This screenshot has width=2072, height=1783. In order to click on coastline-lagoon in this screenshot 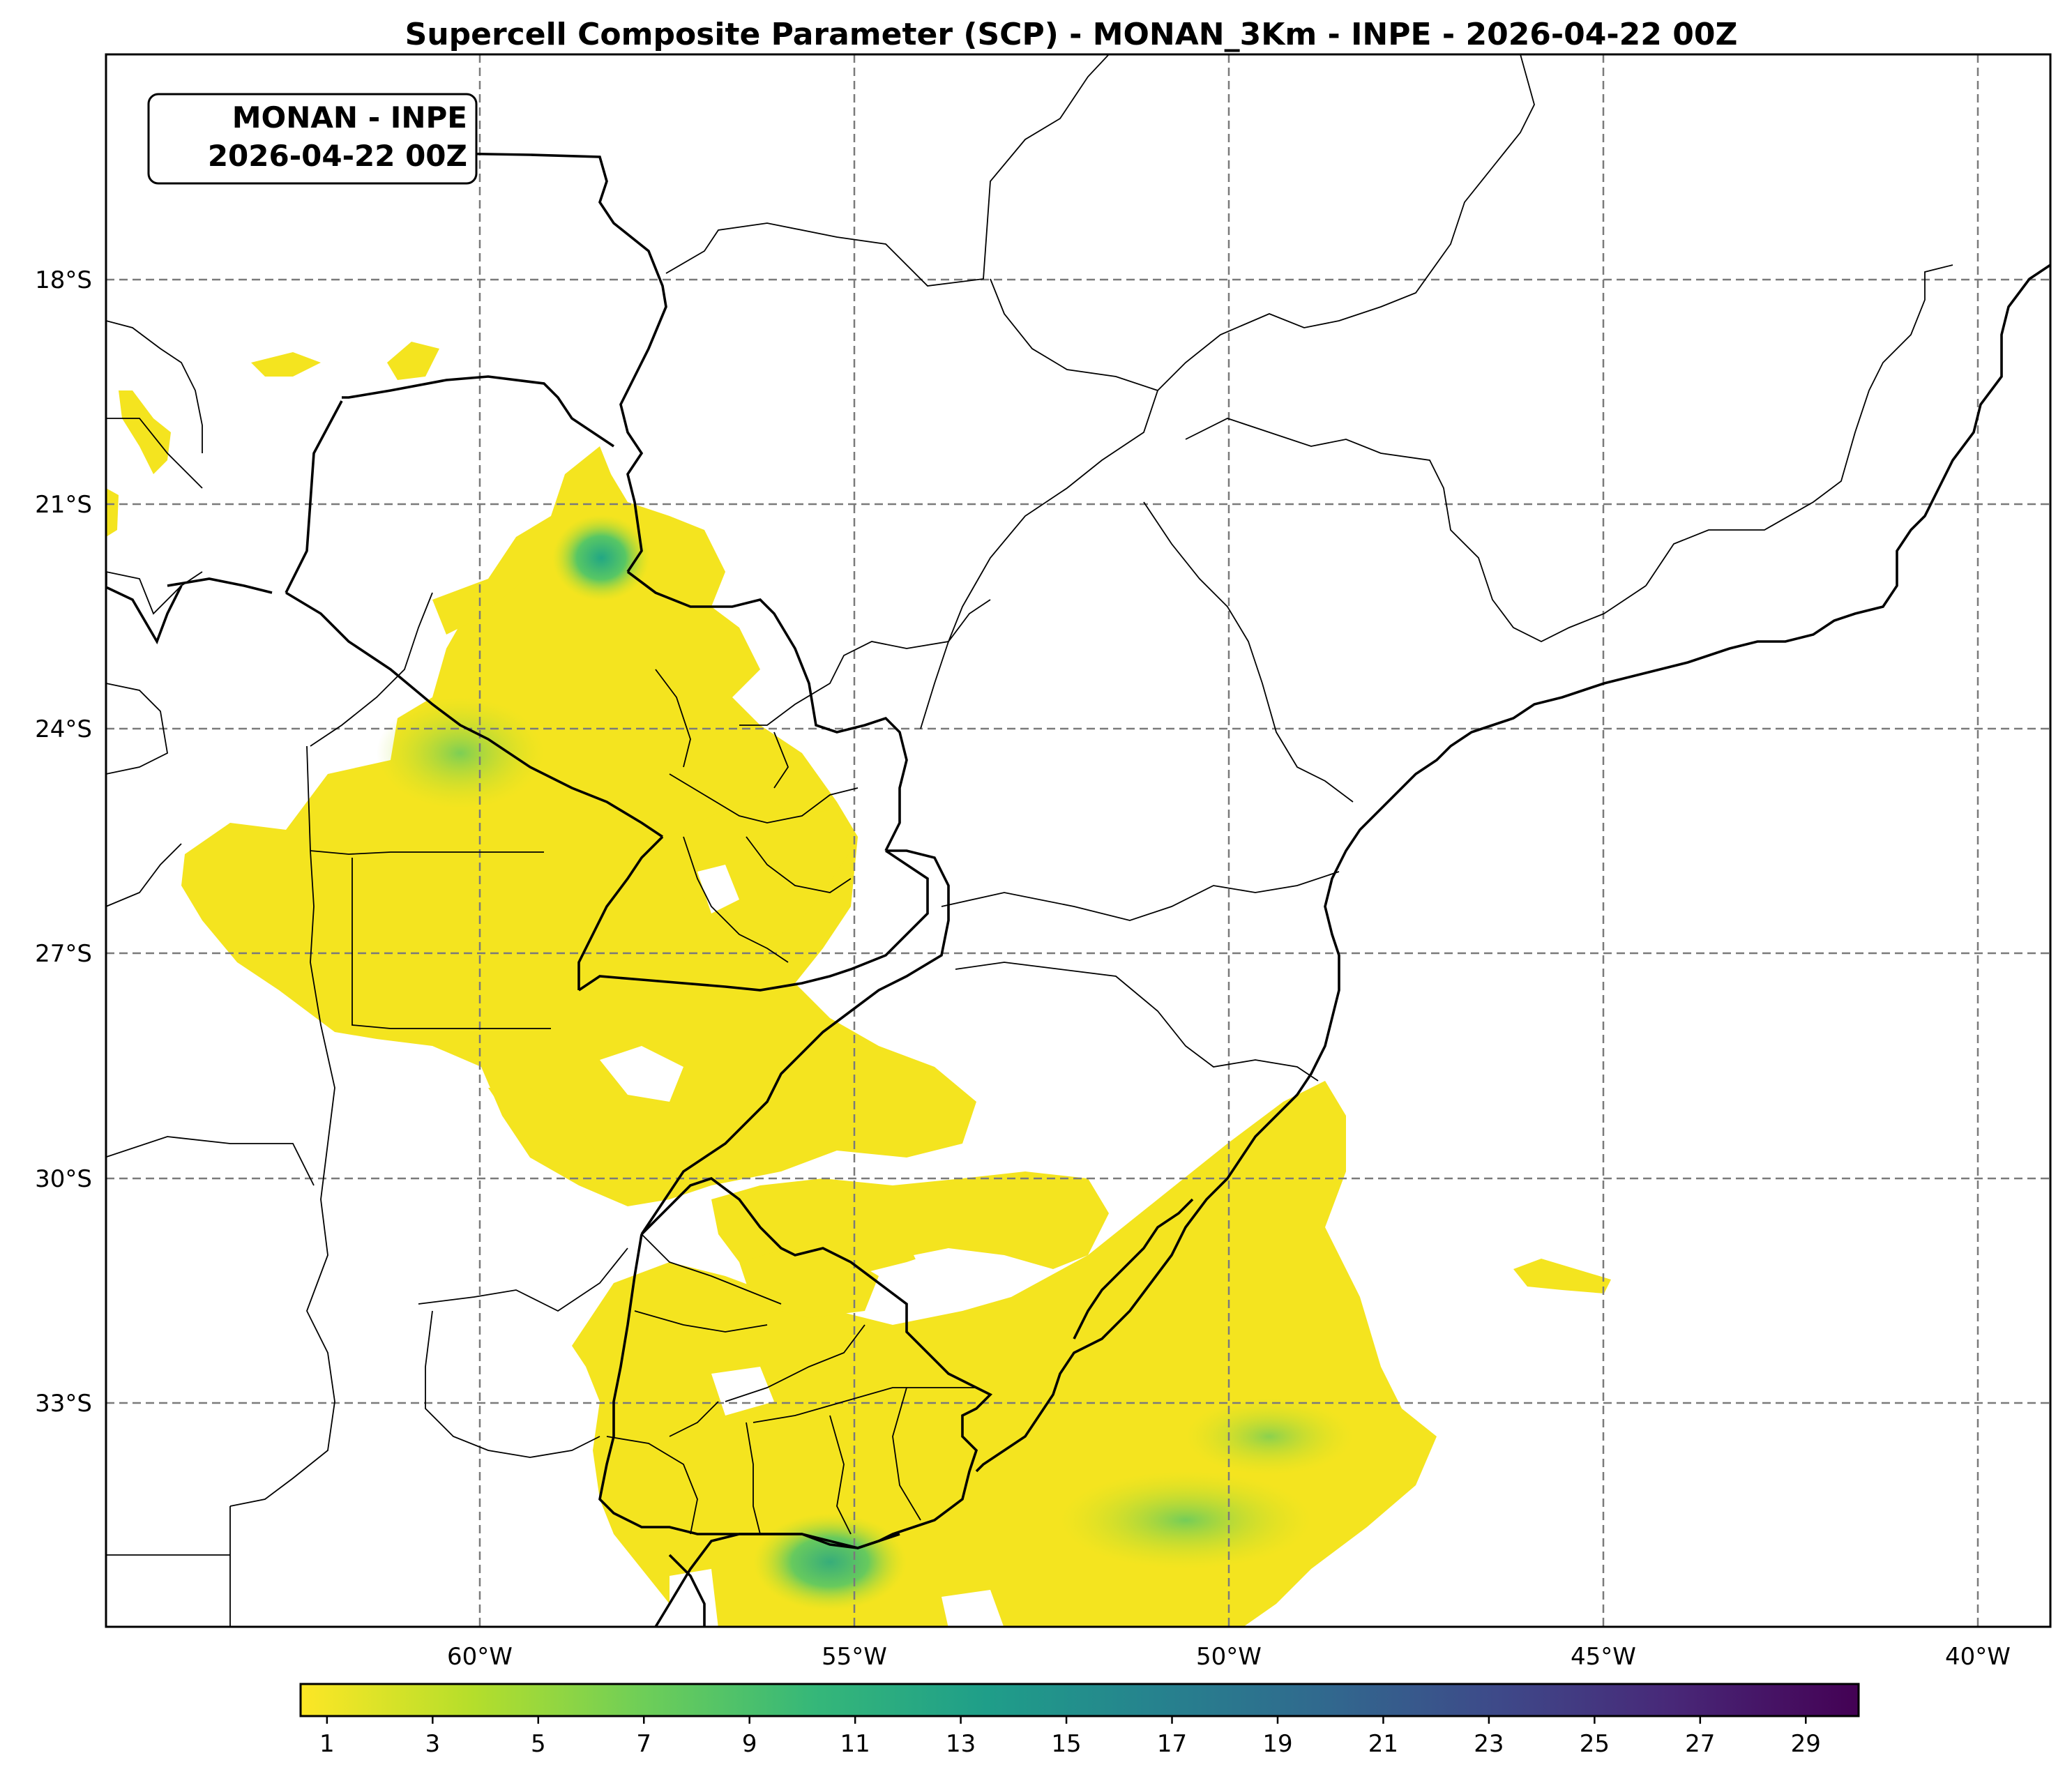, I will do `click(1134, 1269)`.